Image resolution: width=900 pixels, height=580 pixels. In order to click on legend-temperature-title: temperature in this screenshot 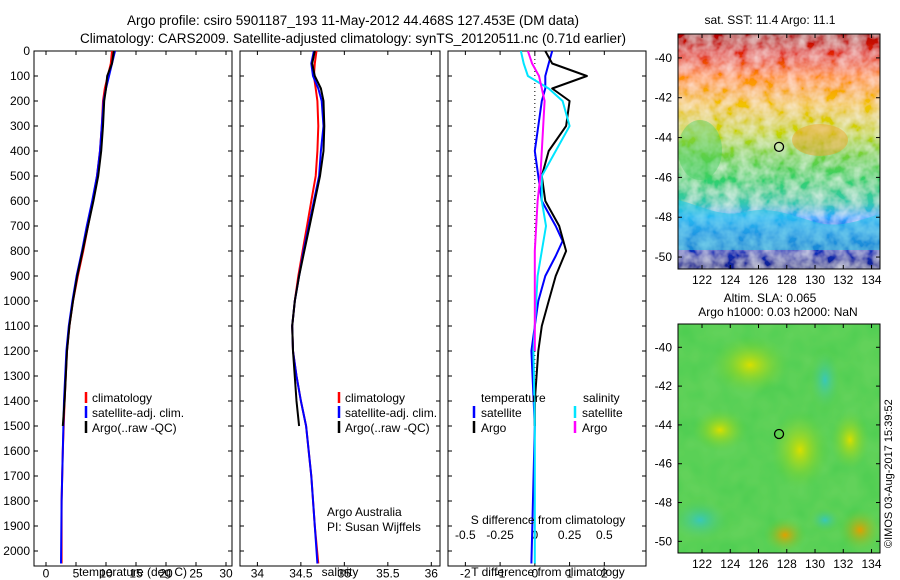, I will do `click(513, 398)`.